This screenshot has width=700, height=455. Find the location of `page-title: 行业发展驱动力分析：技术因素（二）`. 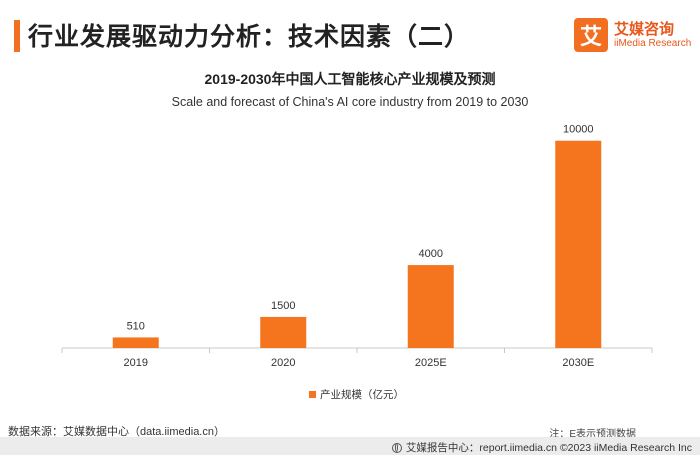

page-title: 行业发展驱动力分析：技术因素（二） is located at coordinates (249, 37).